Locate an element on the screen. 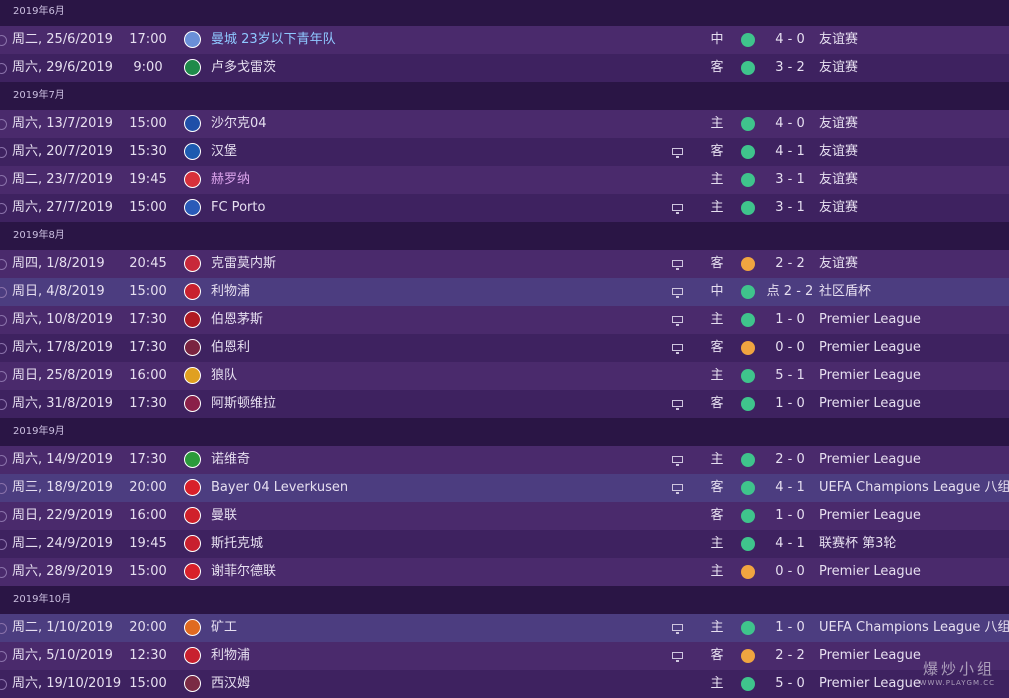 This screenshot has width=1009, height=698. fixture-row: 周二, 23/7/2019 19:45 赫罗纳 主 3 - 1 友谊赛 is located at coordinates (504, 180).